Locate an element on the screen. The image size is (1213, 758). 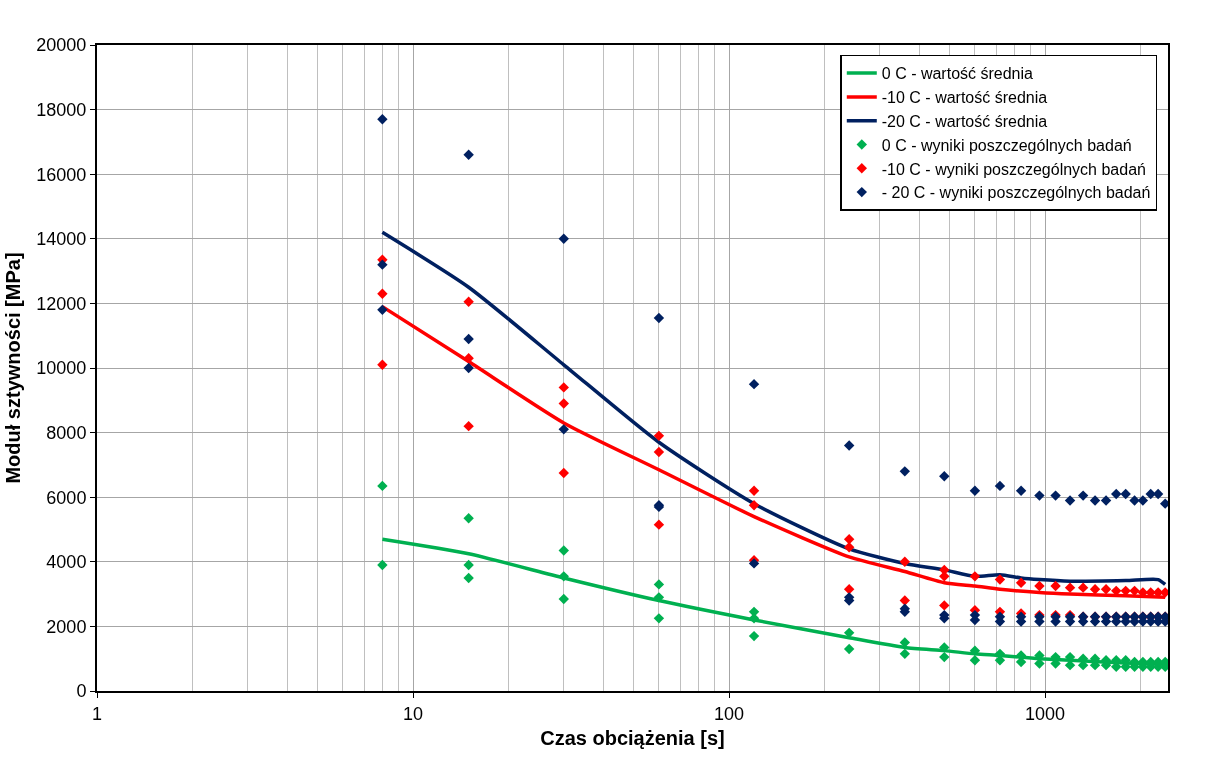
y-tick-label: 4000 is located at coordinates (66, 562).